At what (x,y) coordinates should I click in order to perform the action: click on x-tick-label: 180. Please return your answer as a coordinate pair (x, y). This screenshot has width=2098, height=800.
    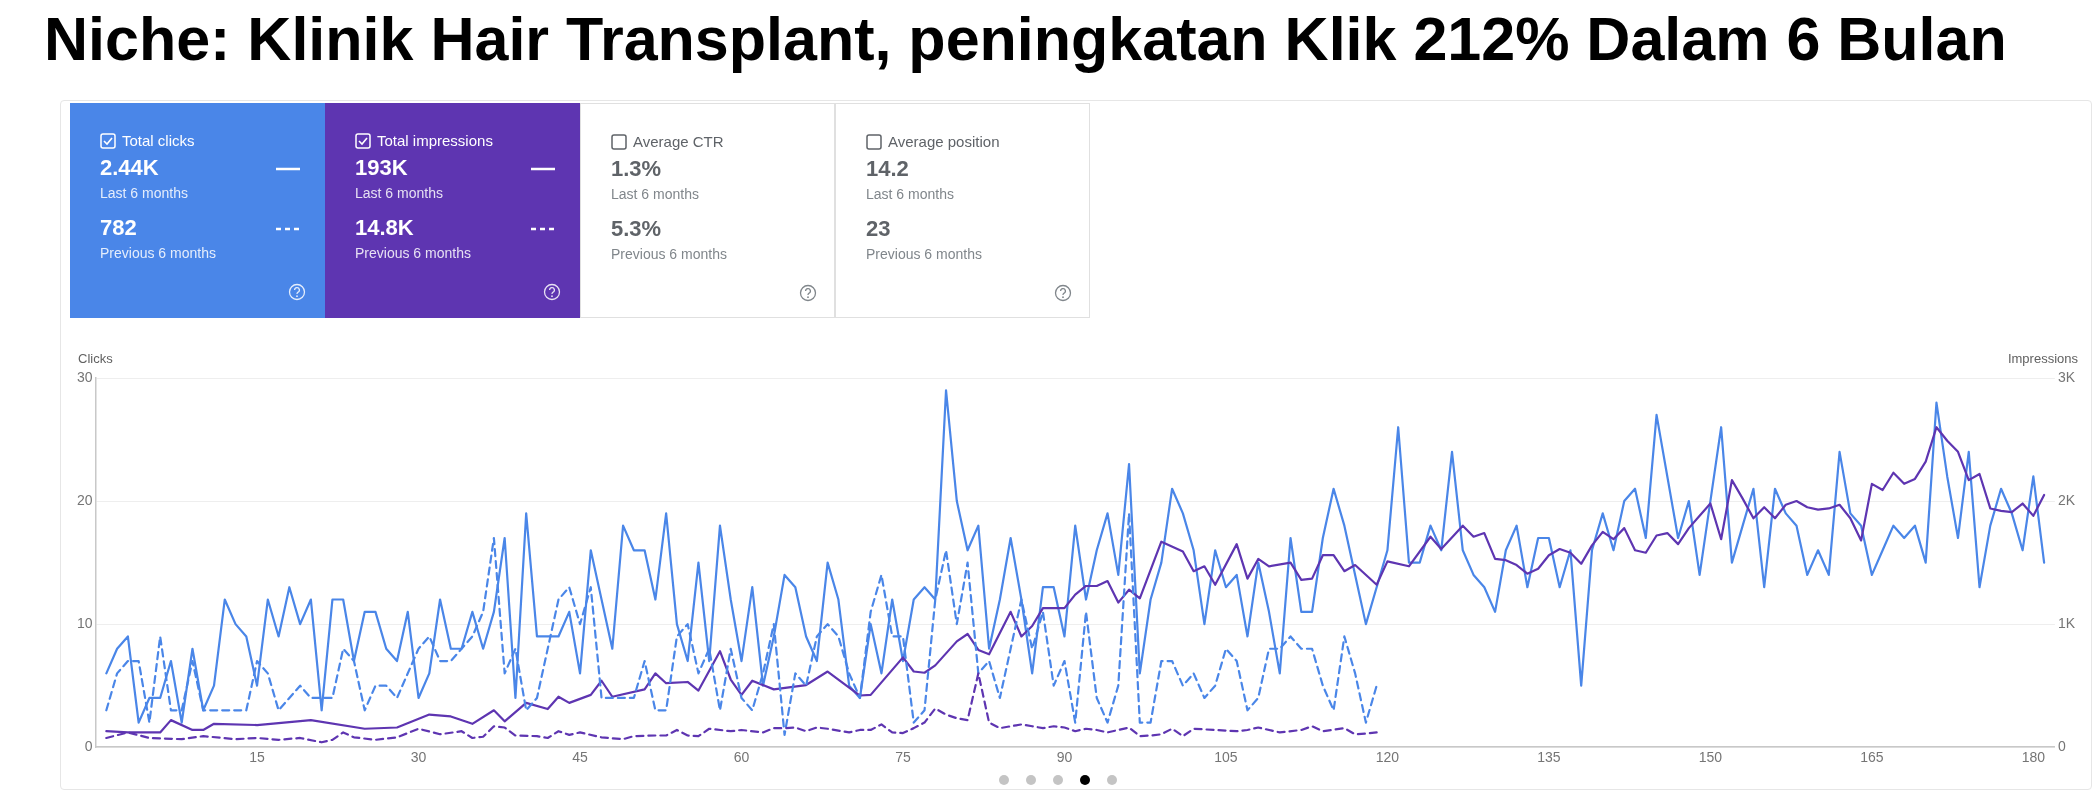
    Looking at the image, I should click on (2033, 757).